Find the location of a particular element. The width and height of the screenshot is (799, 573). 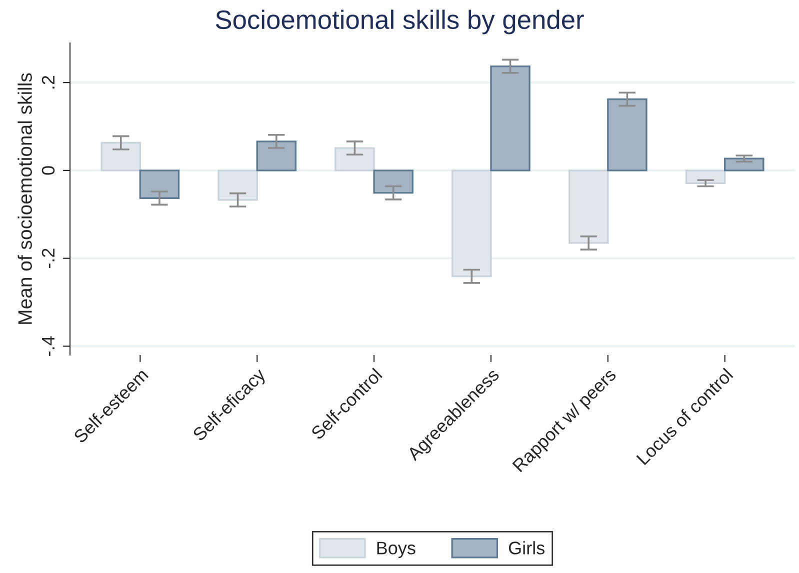

legend-label: Girls is located at coordinates (526, 547).